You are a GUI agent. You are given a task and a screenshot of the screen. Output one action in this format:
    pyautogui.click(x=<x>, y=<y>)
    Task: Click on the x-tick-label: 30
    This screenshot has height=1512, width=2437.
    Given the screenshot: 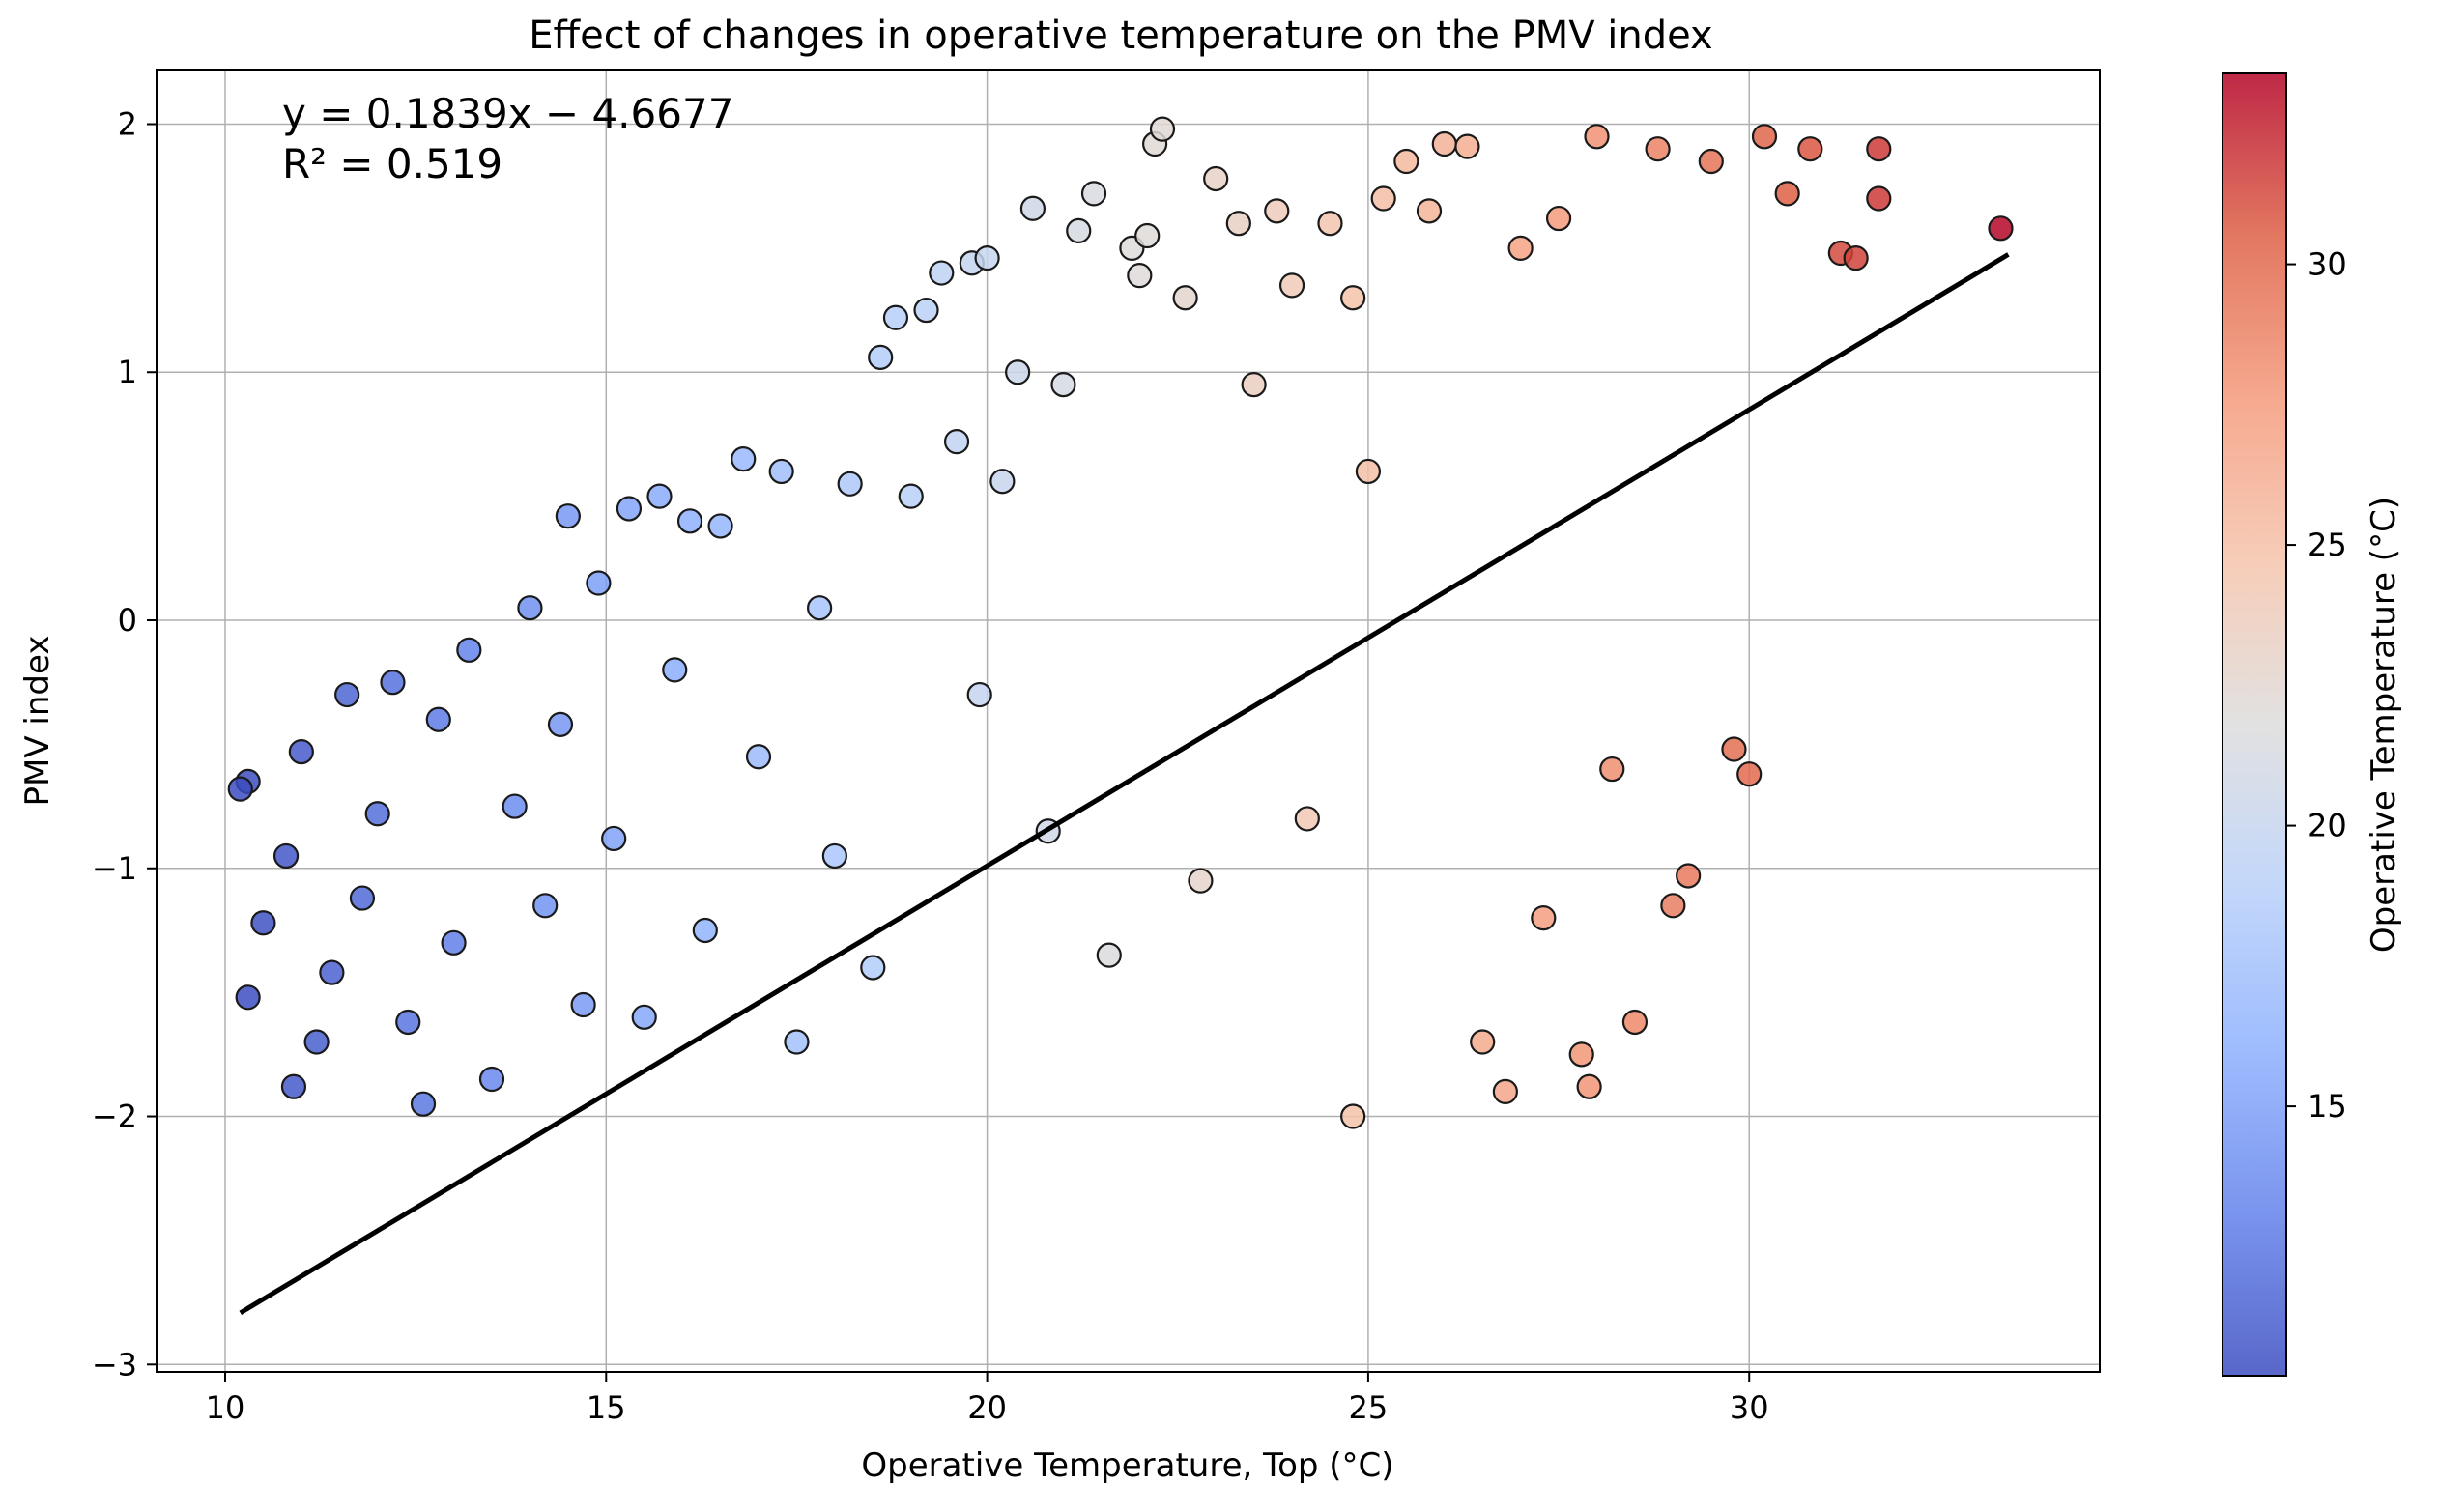 What is the action you would take?
    pyautogui.click(x=1749, y=1407)
    